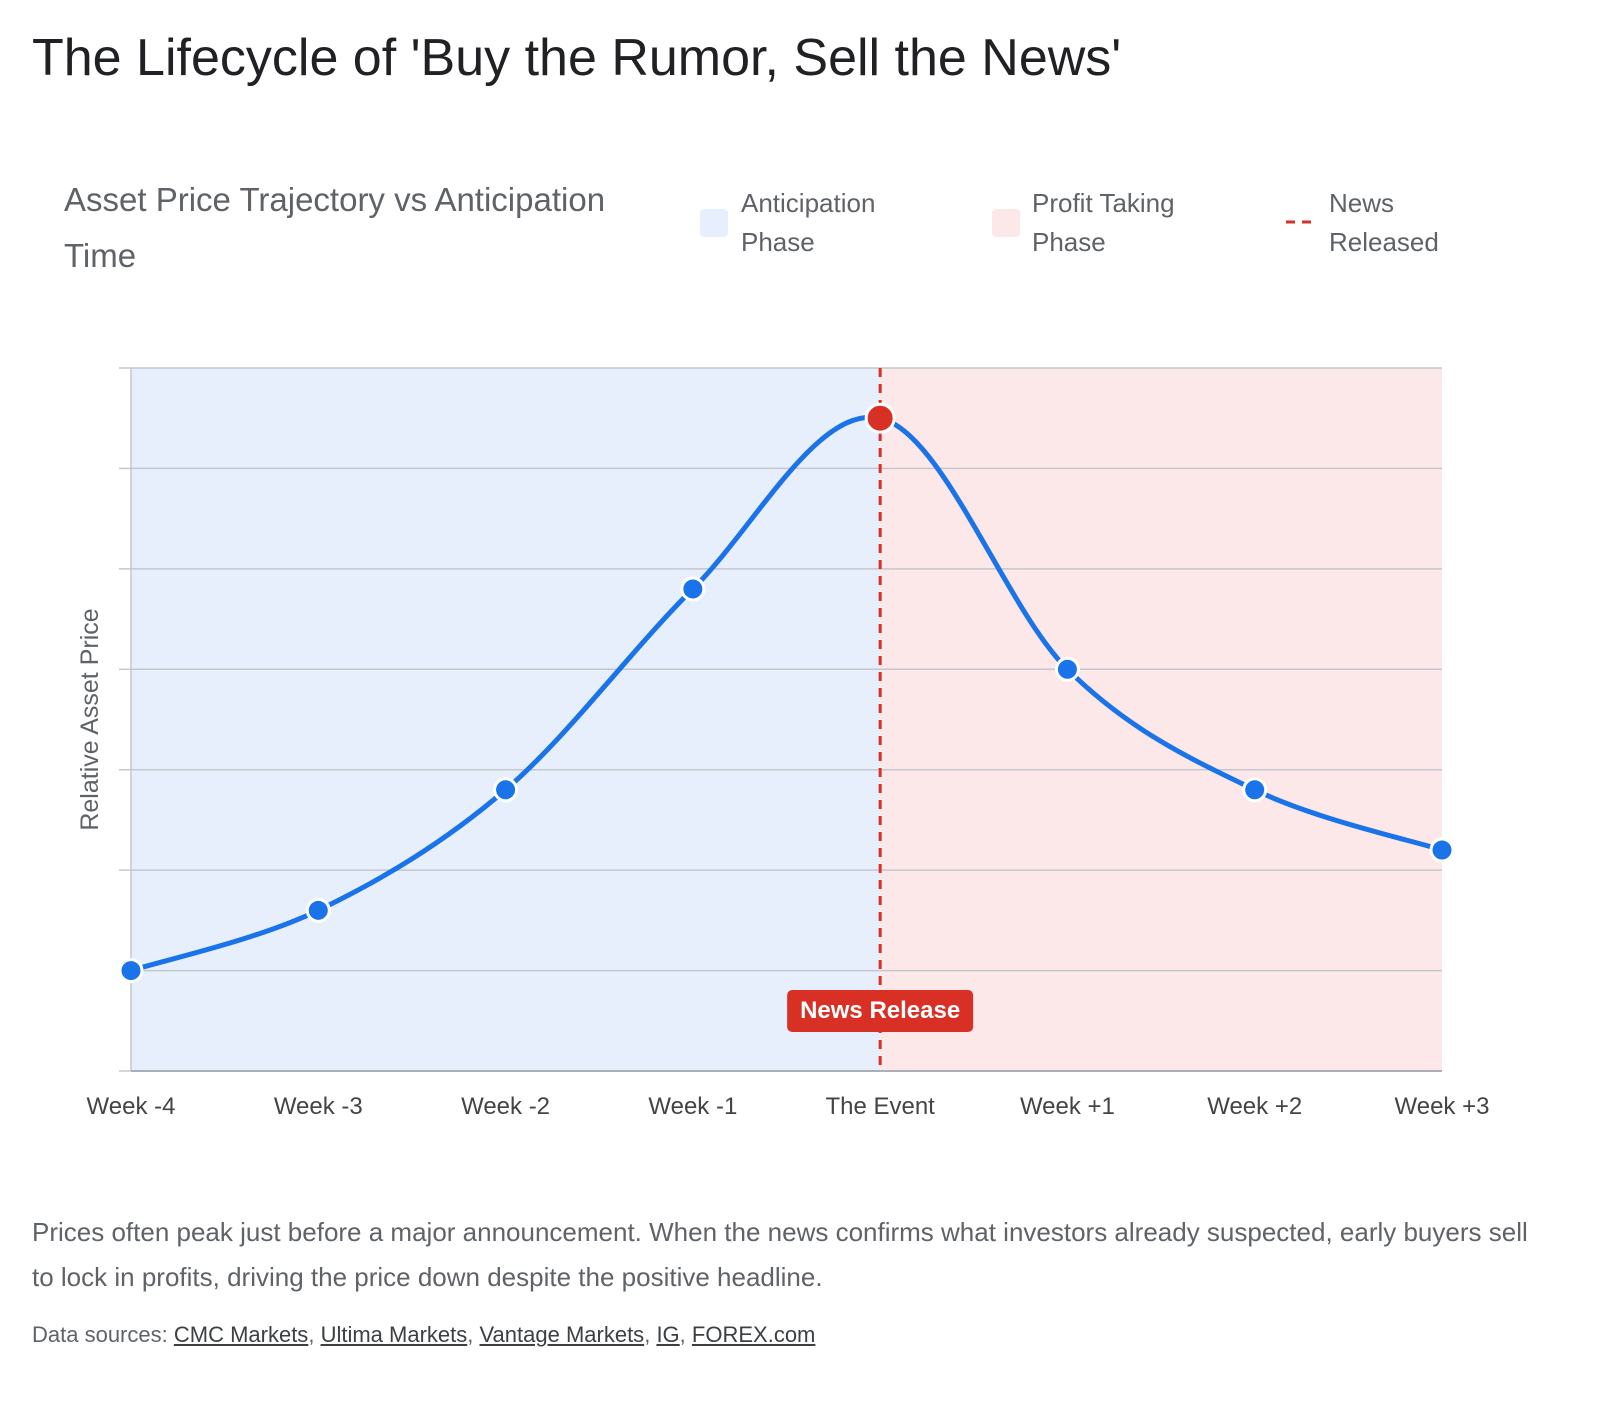 This screenshot has height=1414, width=1600. I want to click on sources-label: Data sources:, so click(100, 1334).